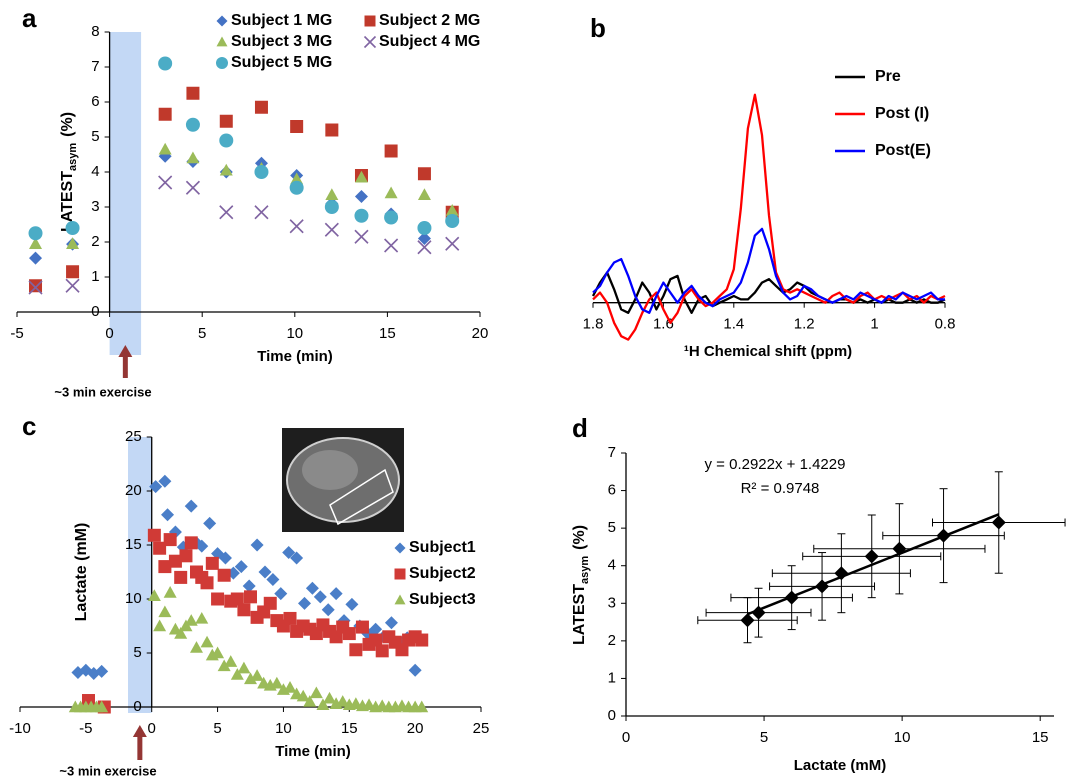 The width and height of the screenshot is (1070, 779). I want to click on x-tick-label: 0, so click(109, 333).